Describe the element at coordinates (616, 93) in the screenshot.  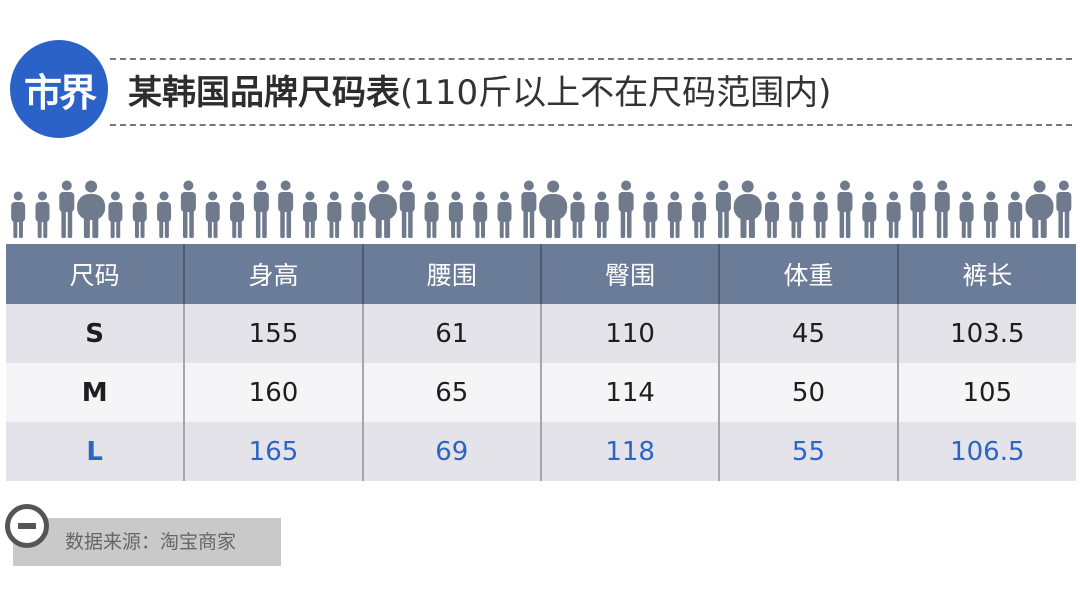
I see `title-subtitle: (110斤以上不在尺码范围内)` at that location.